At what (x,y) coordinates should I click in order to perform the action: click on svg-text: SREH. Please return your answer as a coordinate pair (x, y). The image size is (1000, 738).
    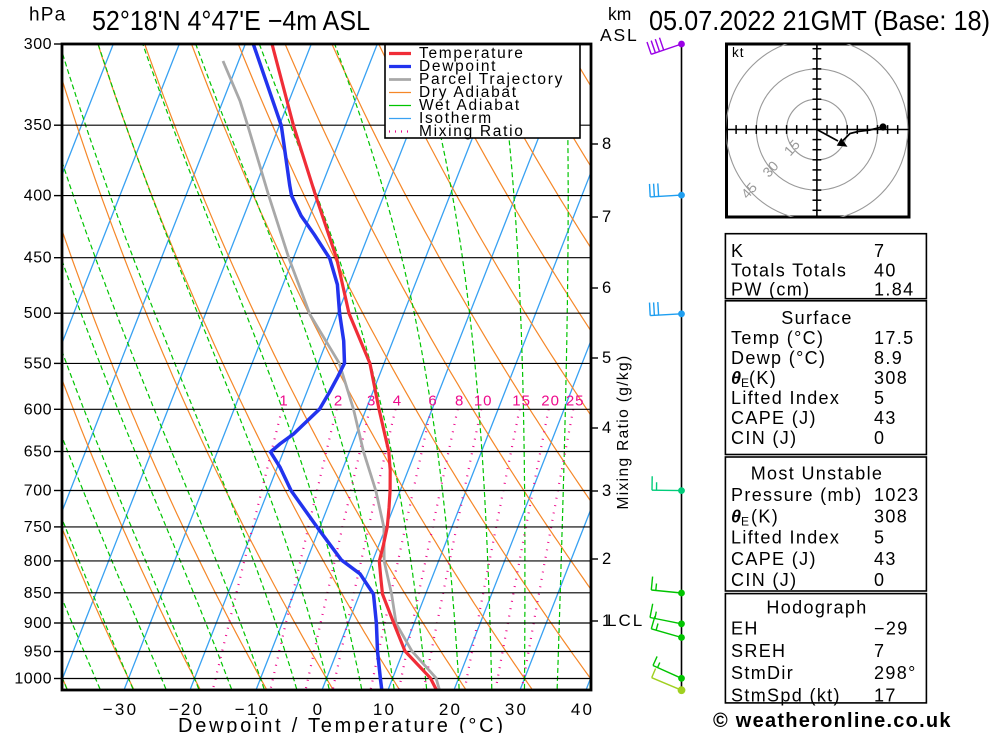
    Looking at the image, I should click on (758, 651).